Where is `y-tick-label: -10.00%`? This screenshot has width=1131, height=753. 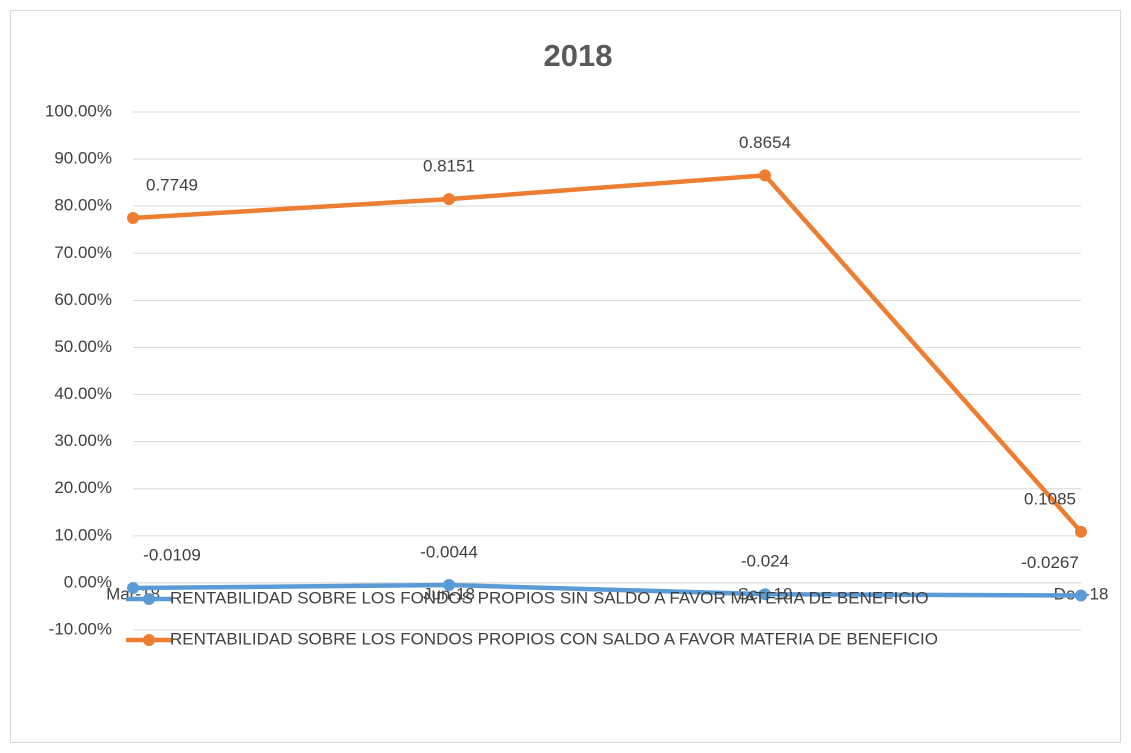
y-tick-label: -10.00% is located at coordinates (80, 628).